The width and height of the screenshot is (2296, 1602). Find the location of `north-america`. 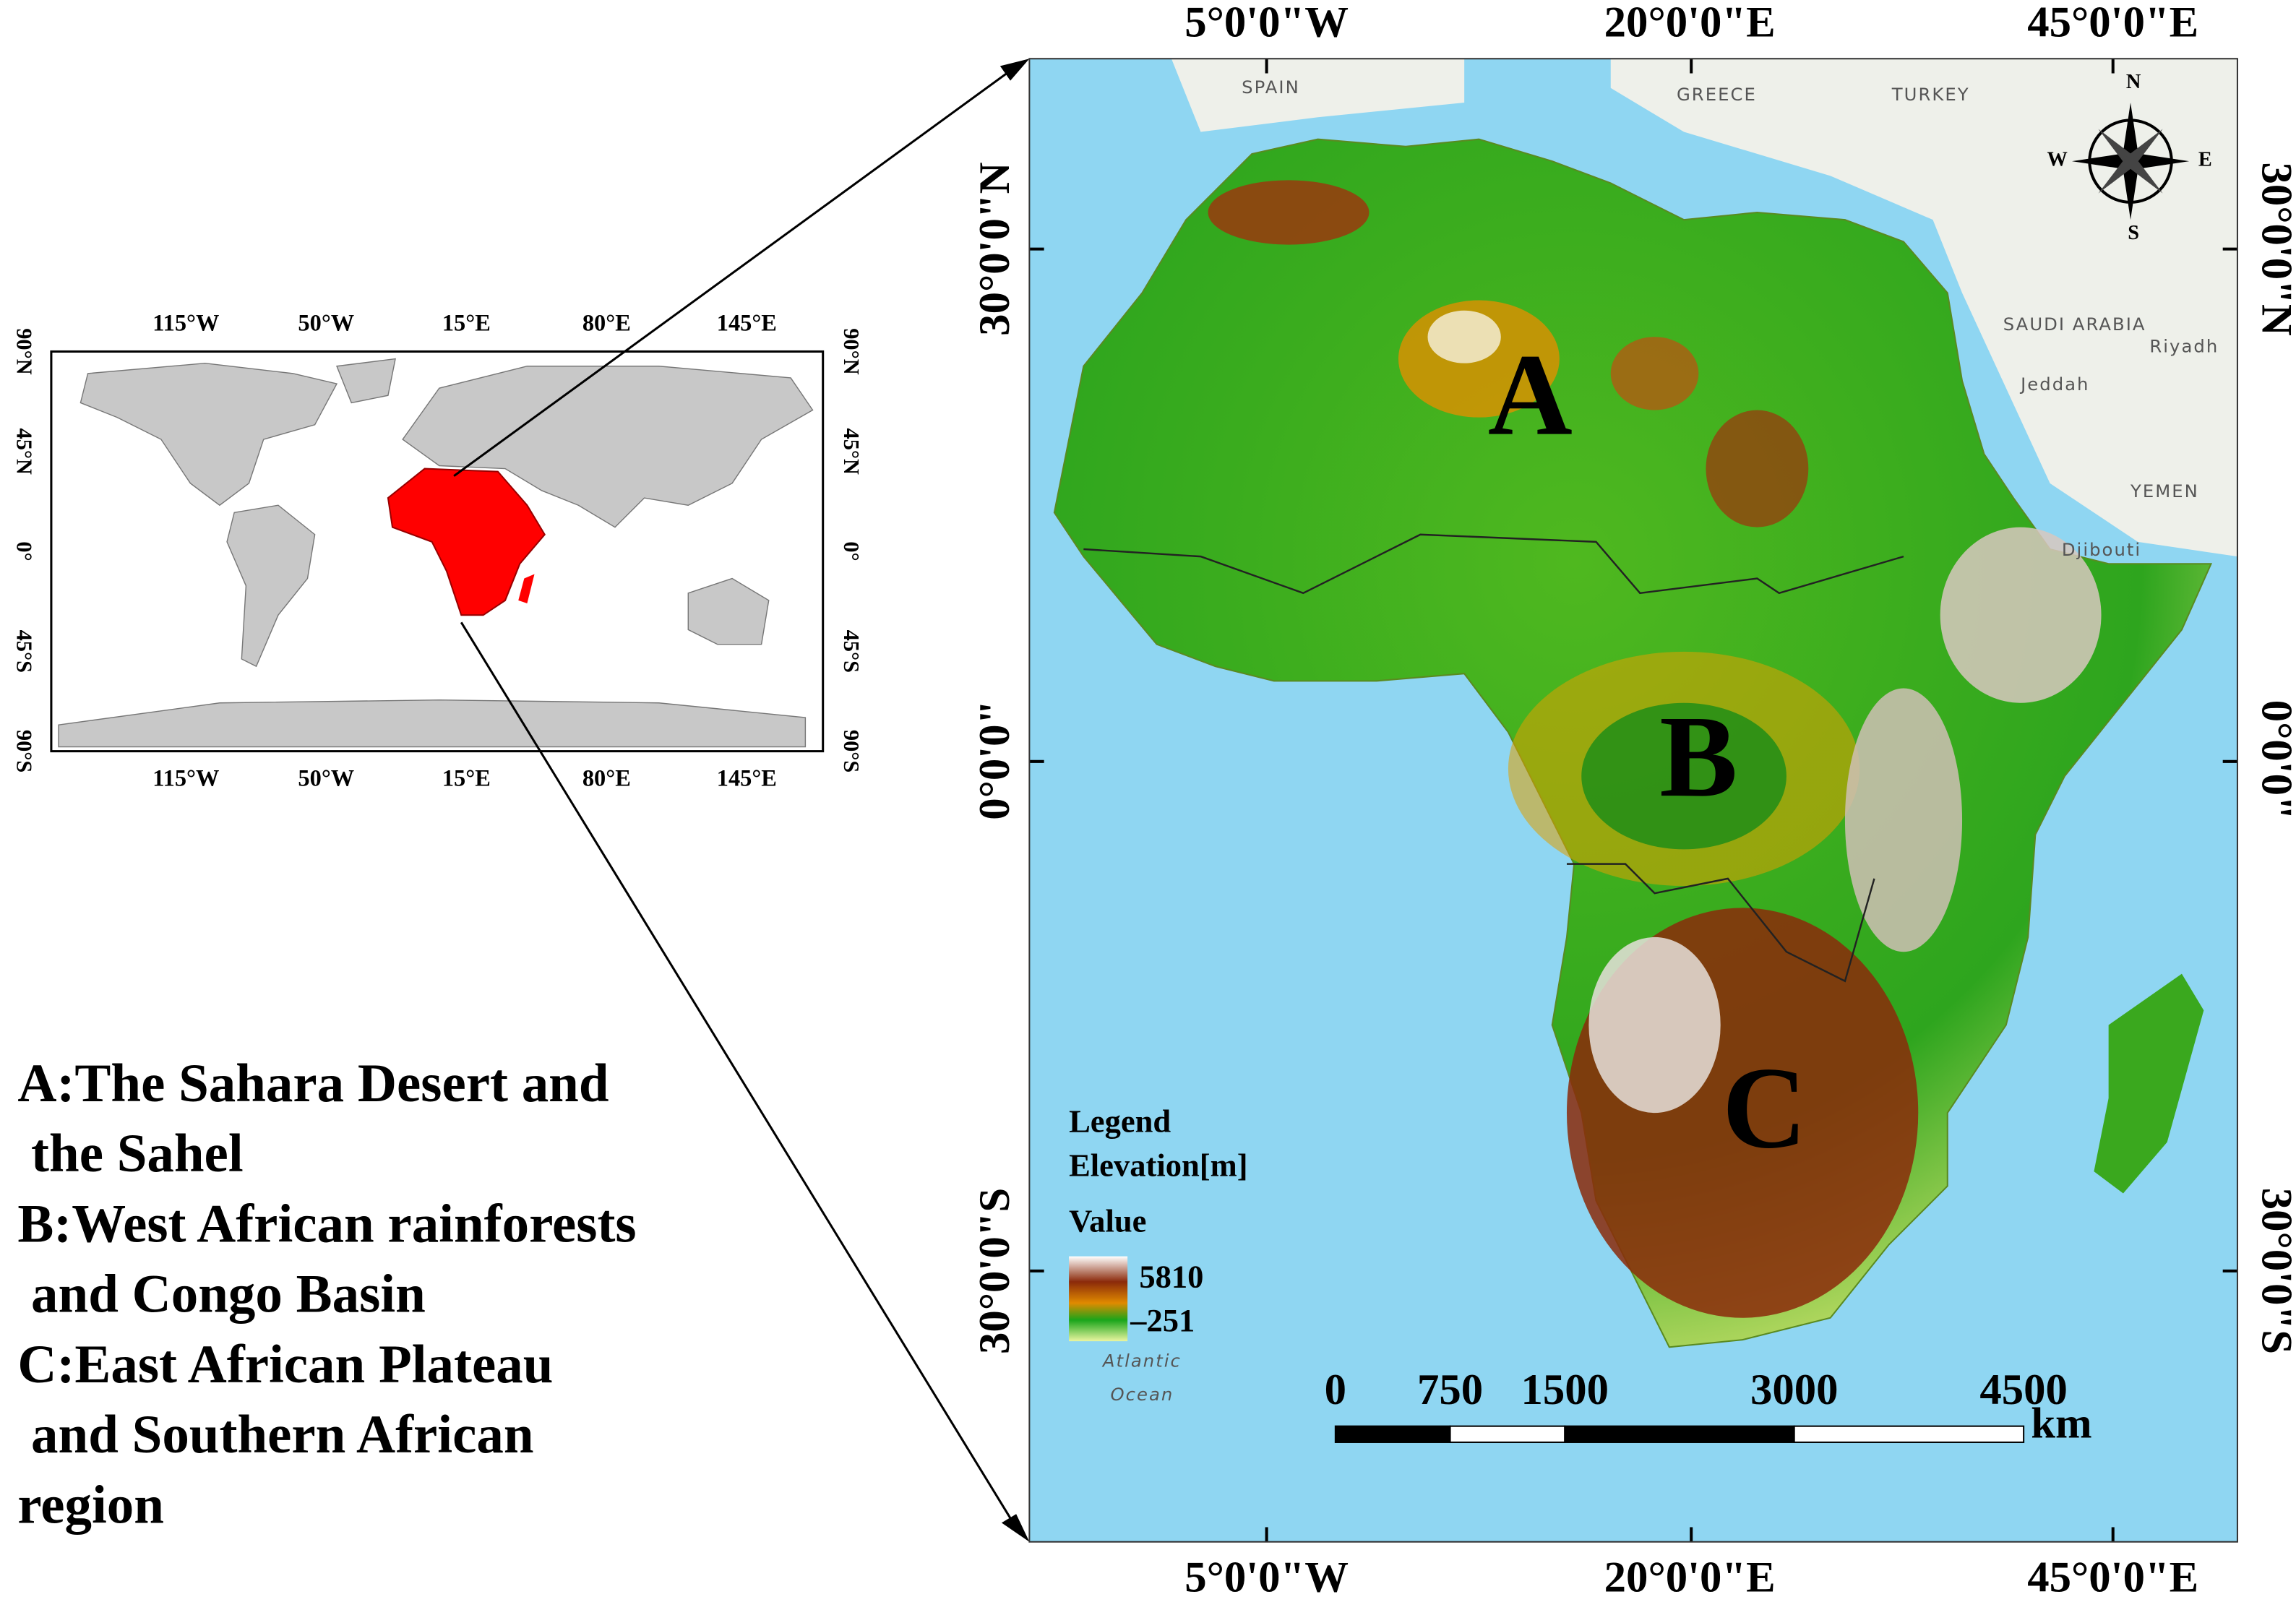

north-america is located at coordinates (208, 434).